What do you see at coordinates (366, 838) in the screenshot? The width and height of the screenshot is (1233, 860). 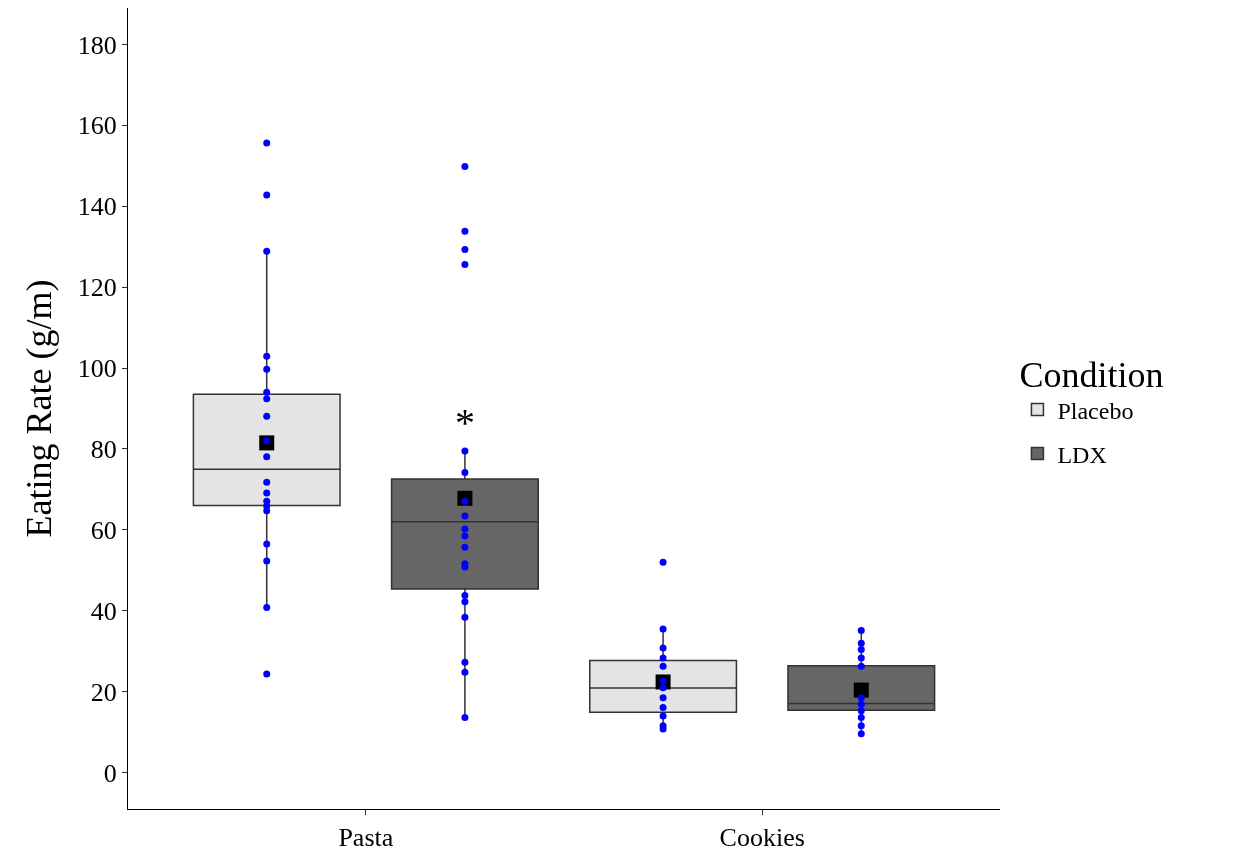 I see `x-tick-label: Pasta` at bounding box center [366, 838].